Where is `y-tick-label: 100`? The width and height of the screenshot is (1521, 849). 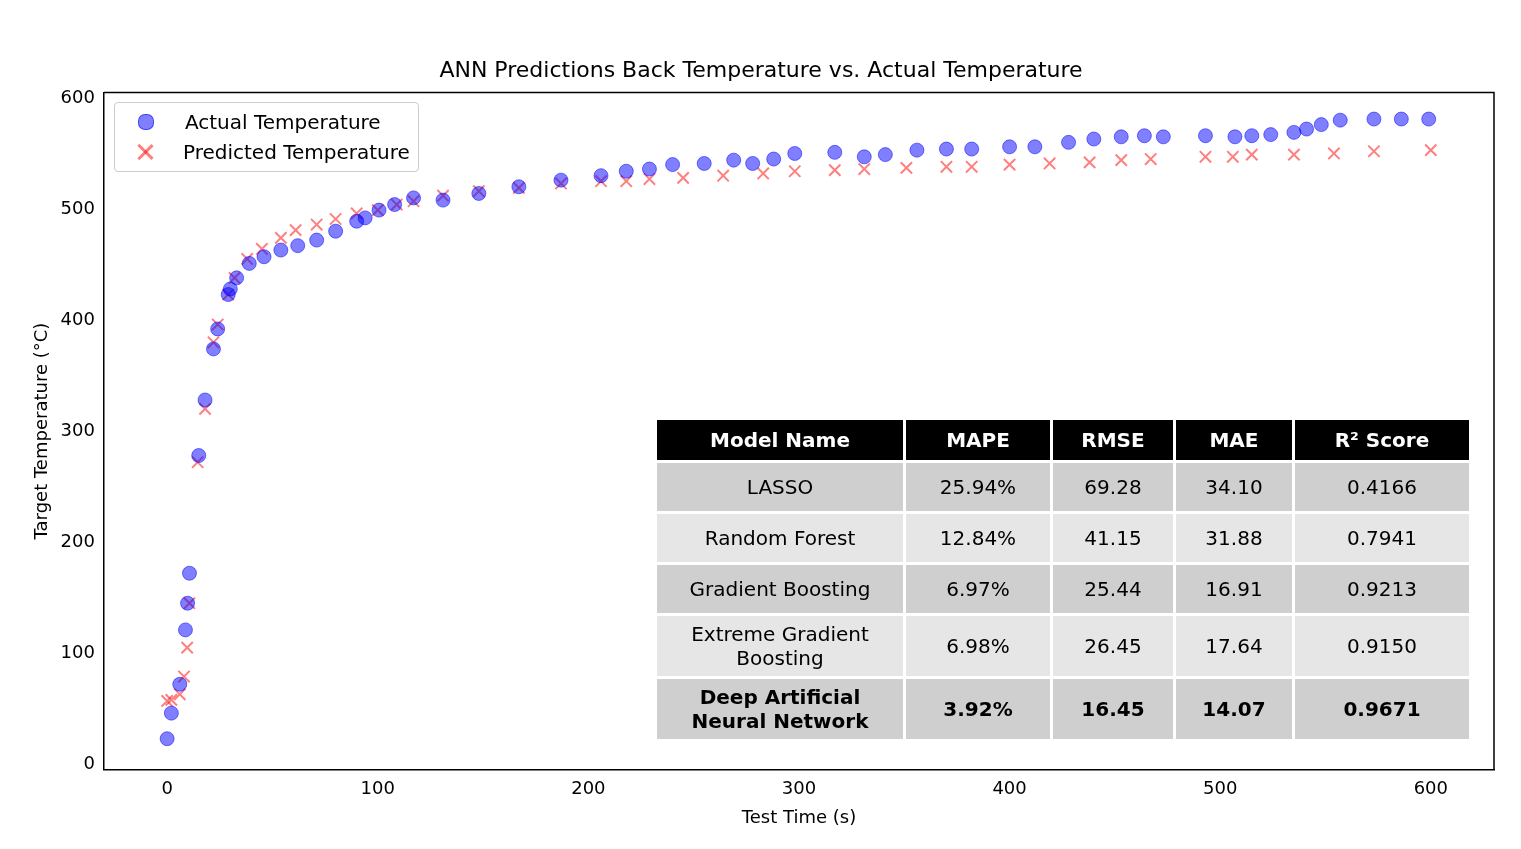 y-tick-label: 100 is located at coordinates (77, 651).